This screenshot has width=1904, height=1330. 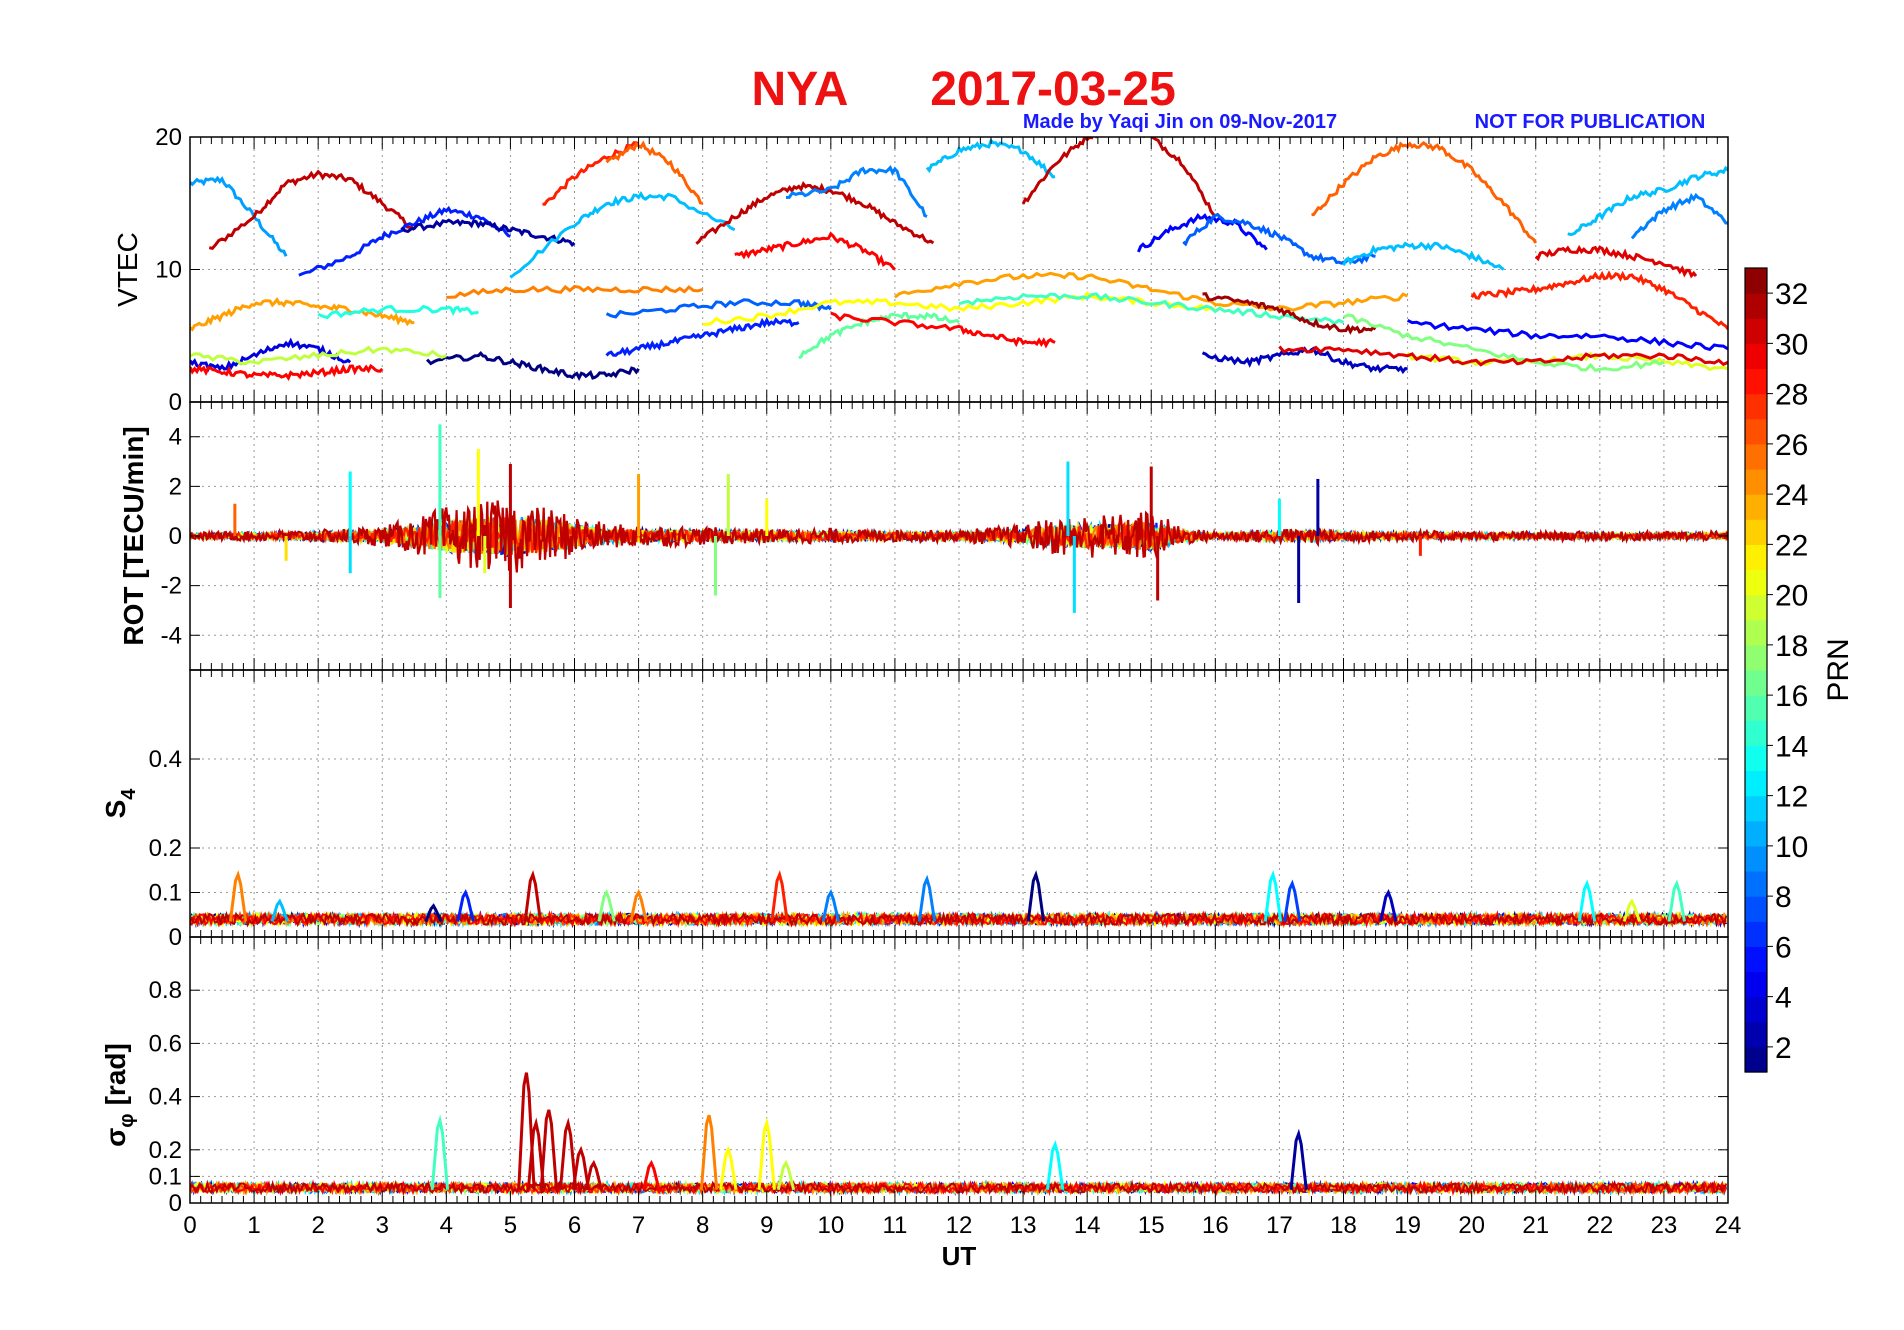 What do you see at coordinates (171, 586) in the screenshot?
I see `y-tick-label: -2` at bounding box center [171, 586].